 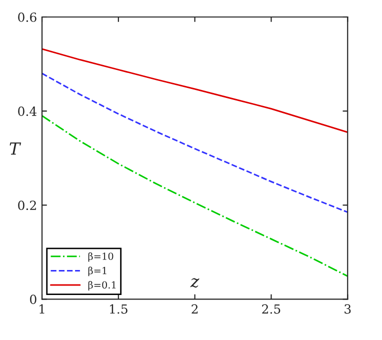 I want to click on y-tick-label: 0.2, so click(x=27, y=205).